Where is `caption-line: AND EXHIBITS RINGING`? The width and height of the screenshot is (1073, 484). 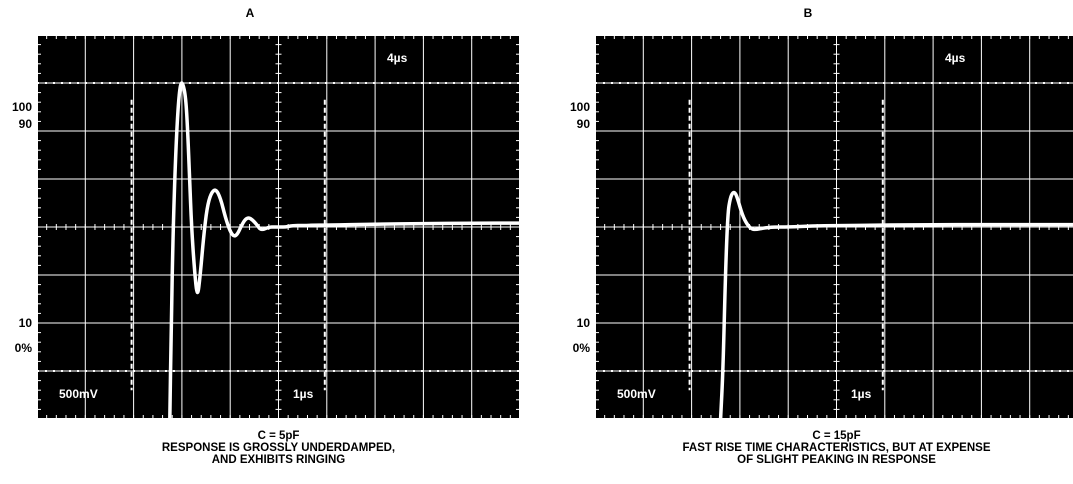 caption-line: AND EXHIBITS RINGING is located at coordinates (278, 460).